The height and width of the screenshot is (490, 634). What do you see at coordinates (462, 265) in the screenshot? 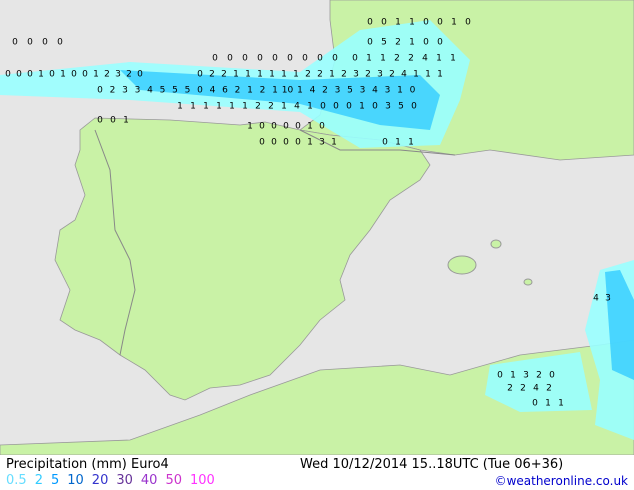
I see `island` at bounding box center [462, 265].